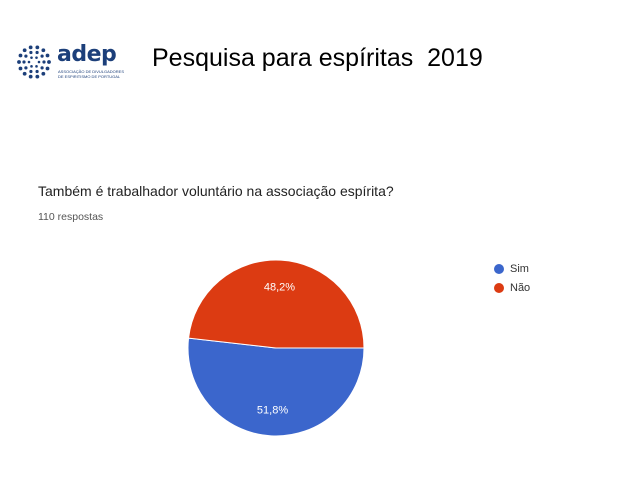  I want to click on legend-label-nao: Não, so click(520, 287).